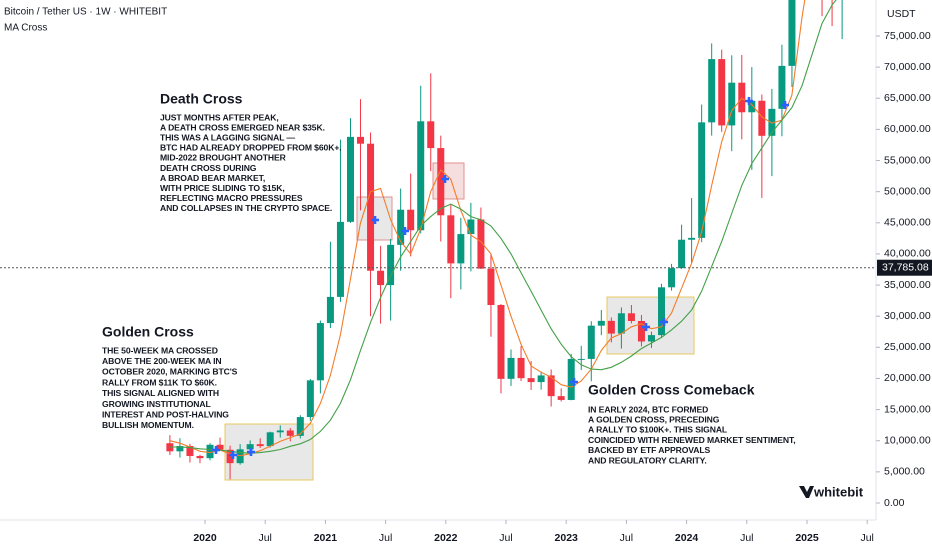 Image resolution: width=932 pixels, height=550 pixels. Describe the element at coordinates (227, 137) in the screenshot. I see `annotation-line: THIS WAS A LAGGING SIGNAL —` at that location.